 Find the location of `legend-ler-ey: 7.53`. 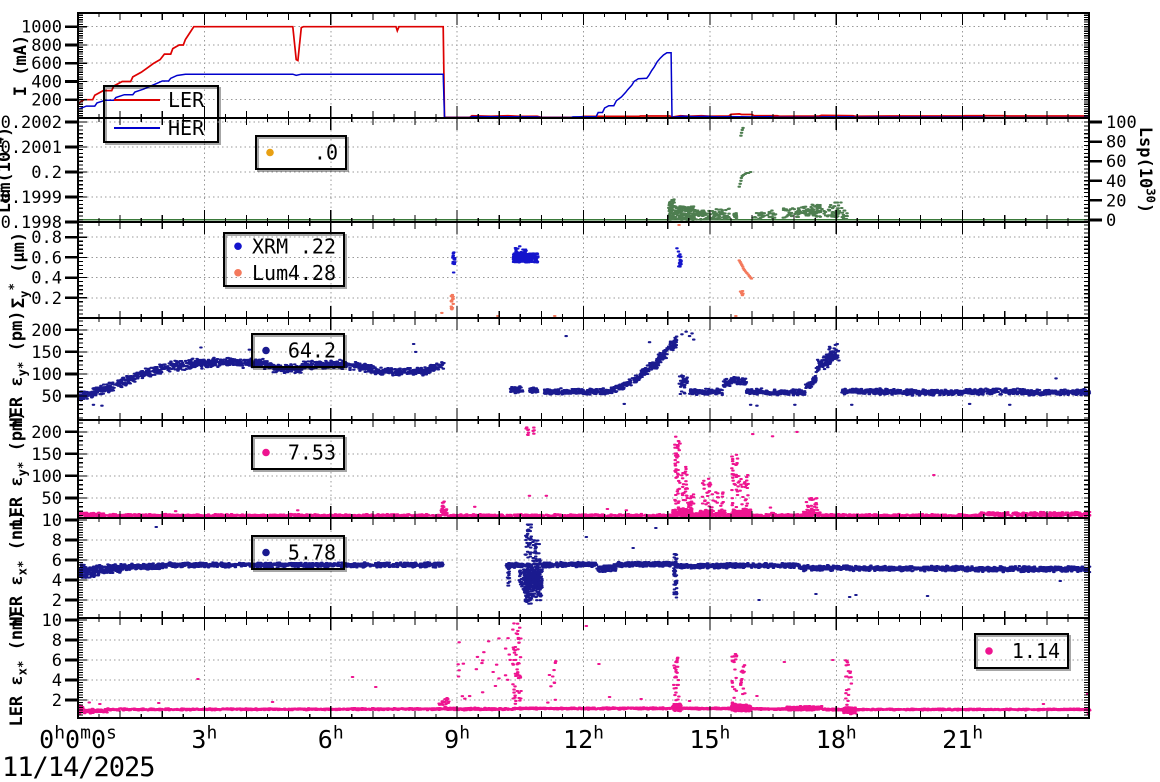

legend-ler-ey: 7.53 is located at coordinates (299, 453).